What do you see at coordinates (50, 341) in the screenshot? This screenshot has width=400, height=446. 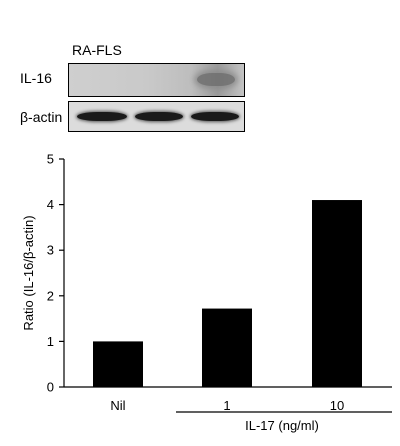 I see `y-tick-label: 1` at bounding box center [50, 341].